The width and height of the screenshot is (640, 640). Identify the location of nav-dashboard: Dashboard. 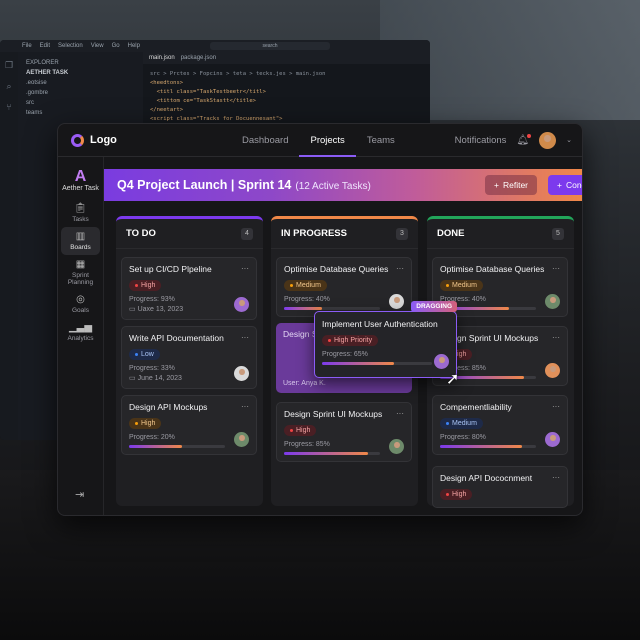
(265, 140).